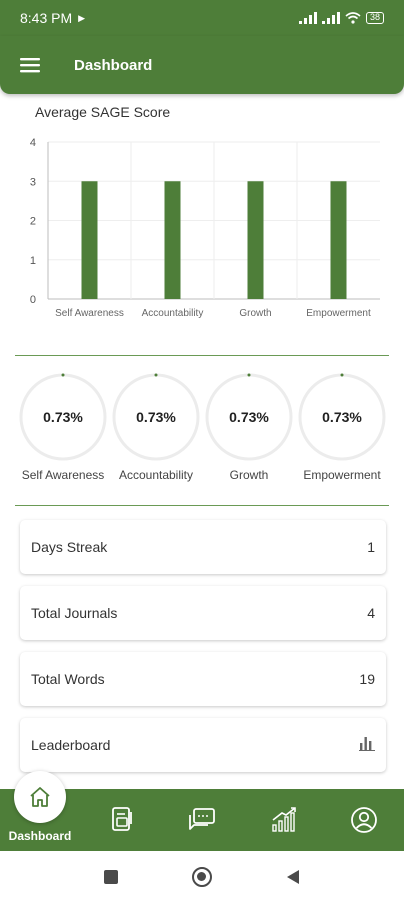 The width and height of the screenshot is (404, 900). What do you see at coordinates (203, 679) in the screenshot?
I see `total-words-card: Total Words 19` at bounding box center [203, 679].